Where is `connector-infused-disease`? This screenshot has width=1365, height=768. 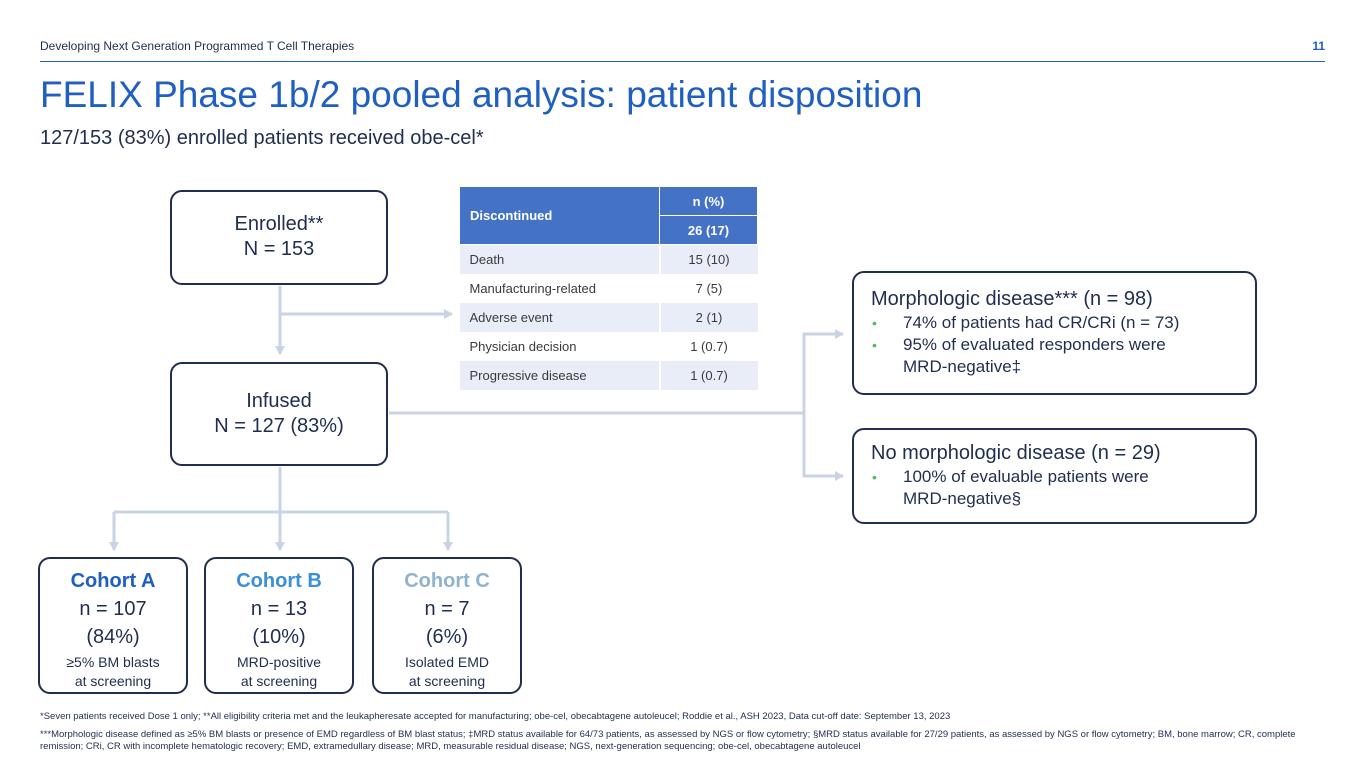 connector-infused-disease is located at coordinates (616, 372).